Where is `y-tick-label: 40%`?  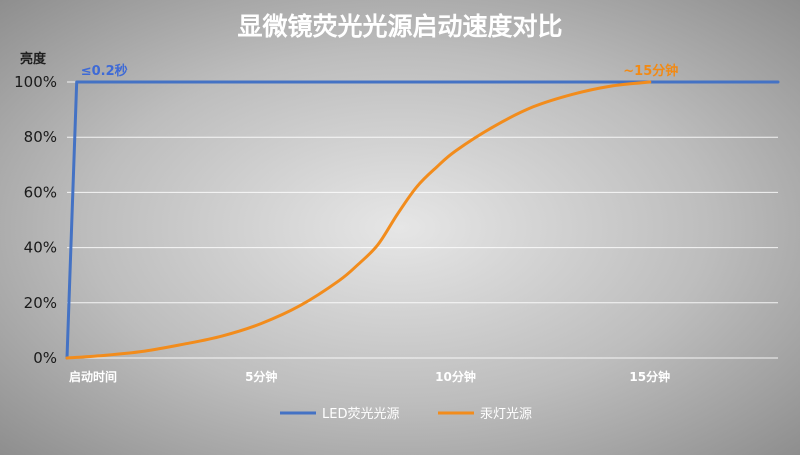
y-tick-label: 40% is located at coordinates (40, 248).